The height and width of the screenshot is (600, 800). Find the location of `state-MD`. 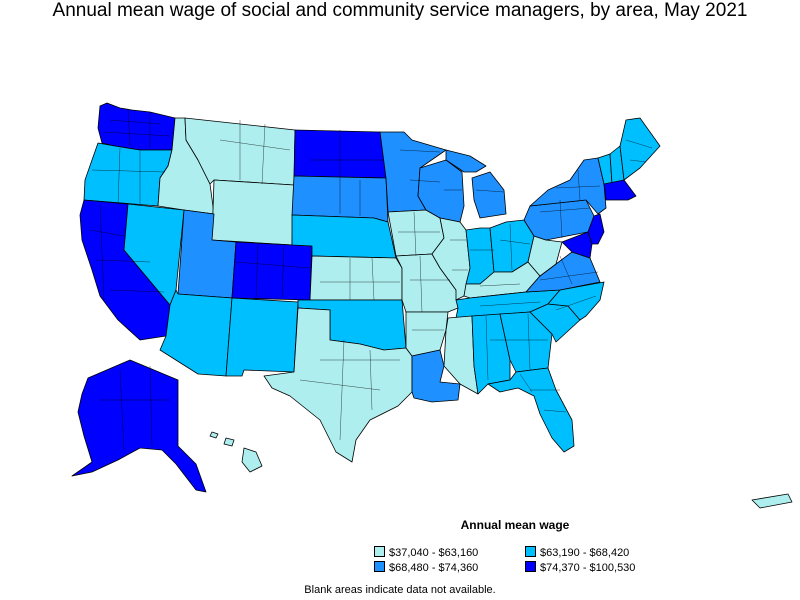

state-MD is located at coordinates (577, 245).